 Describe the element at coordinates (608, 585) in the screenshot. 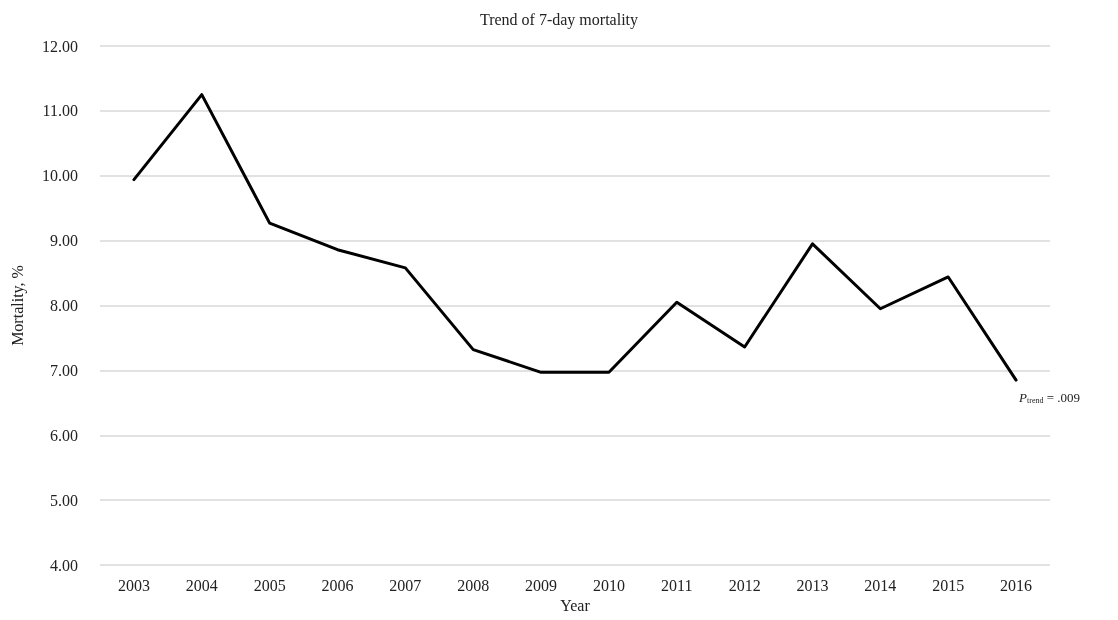

I see `x-tick-label: 2010` at that location.